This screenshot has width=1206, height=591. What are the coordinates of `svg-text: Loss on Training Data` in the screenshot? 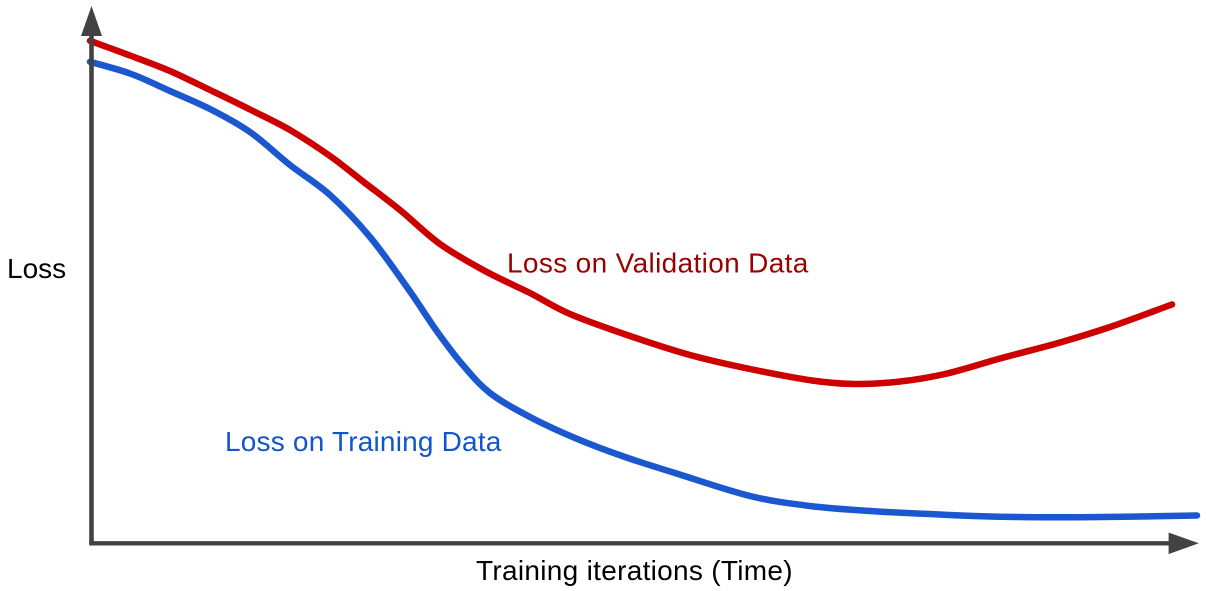 It's located at (363, 441).